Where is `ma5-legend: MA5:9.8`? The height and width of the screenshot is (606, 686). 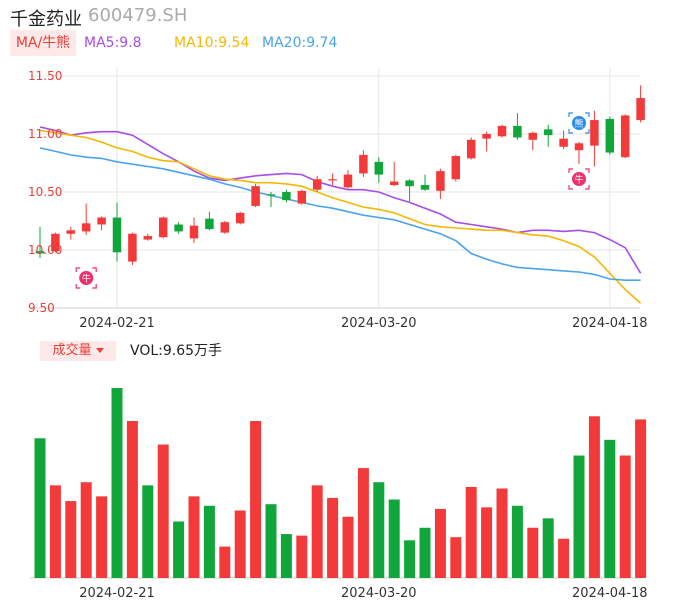 ma5-legend: MA5:9.8 is located at coordinates (113, 43).